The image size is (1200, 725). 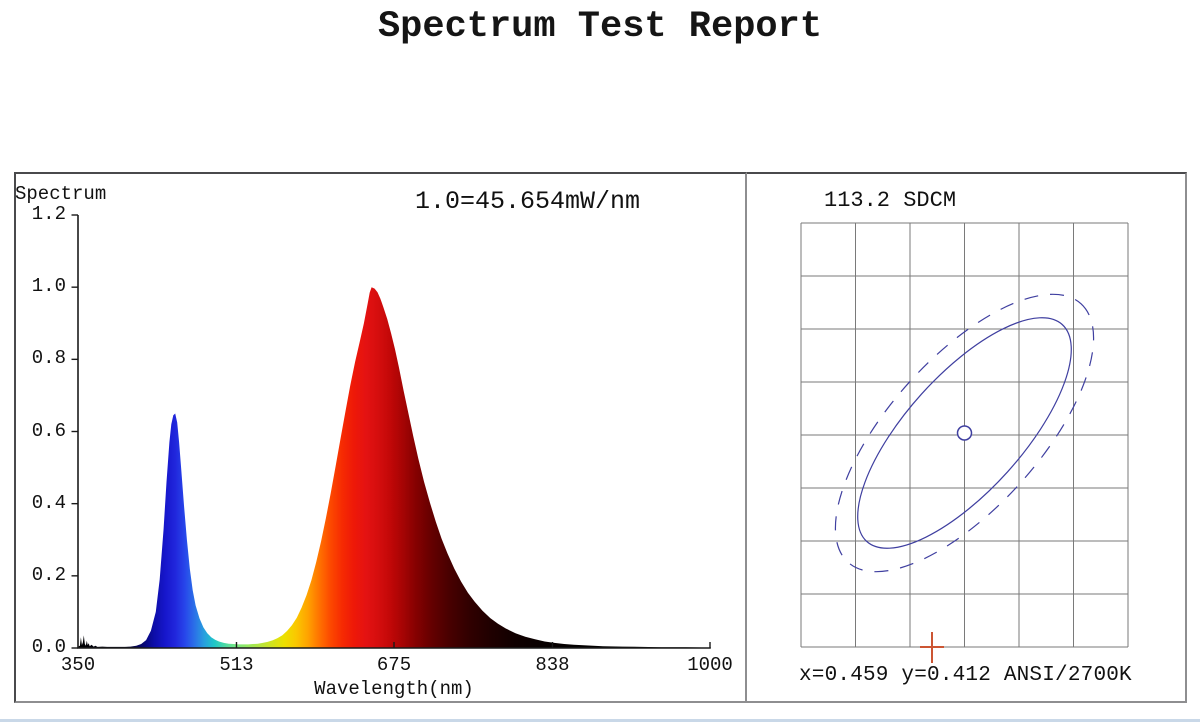 What do you see at coordinates (48, 430) in the screenshot?
I see `y-tick-label: 0.6` at bounding box center [48, 430].